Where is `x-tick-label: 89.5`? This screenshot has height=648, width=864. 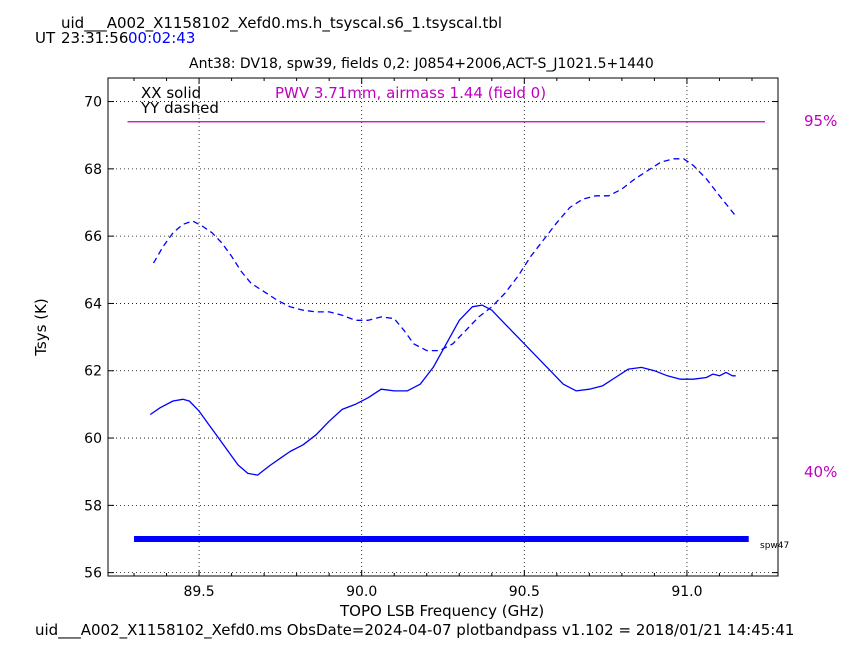
x-tick-label: 89.5 is located at coordinates (198, 592).